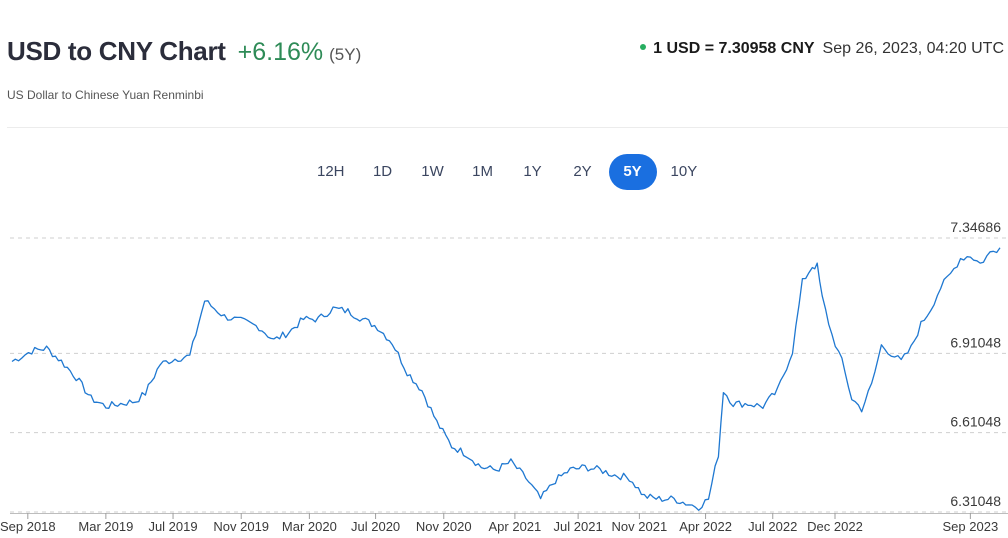 The width and height of the screenshot is (1008, 538). What do you see at coordinates (632, 172) in the screenshot?
I see `tab-5y: 5Y` at bounding box center [632, 172].